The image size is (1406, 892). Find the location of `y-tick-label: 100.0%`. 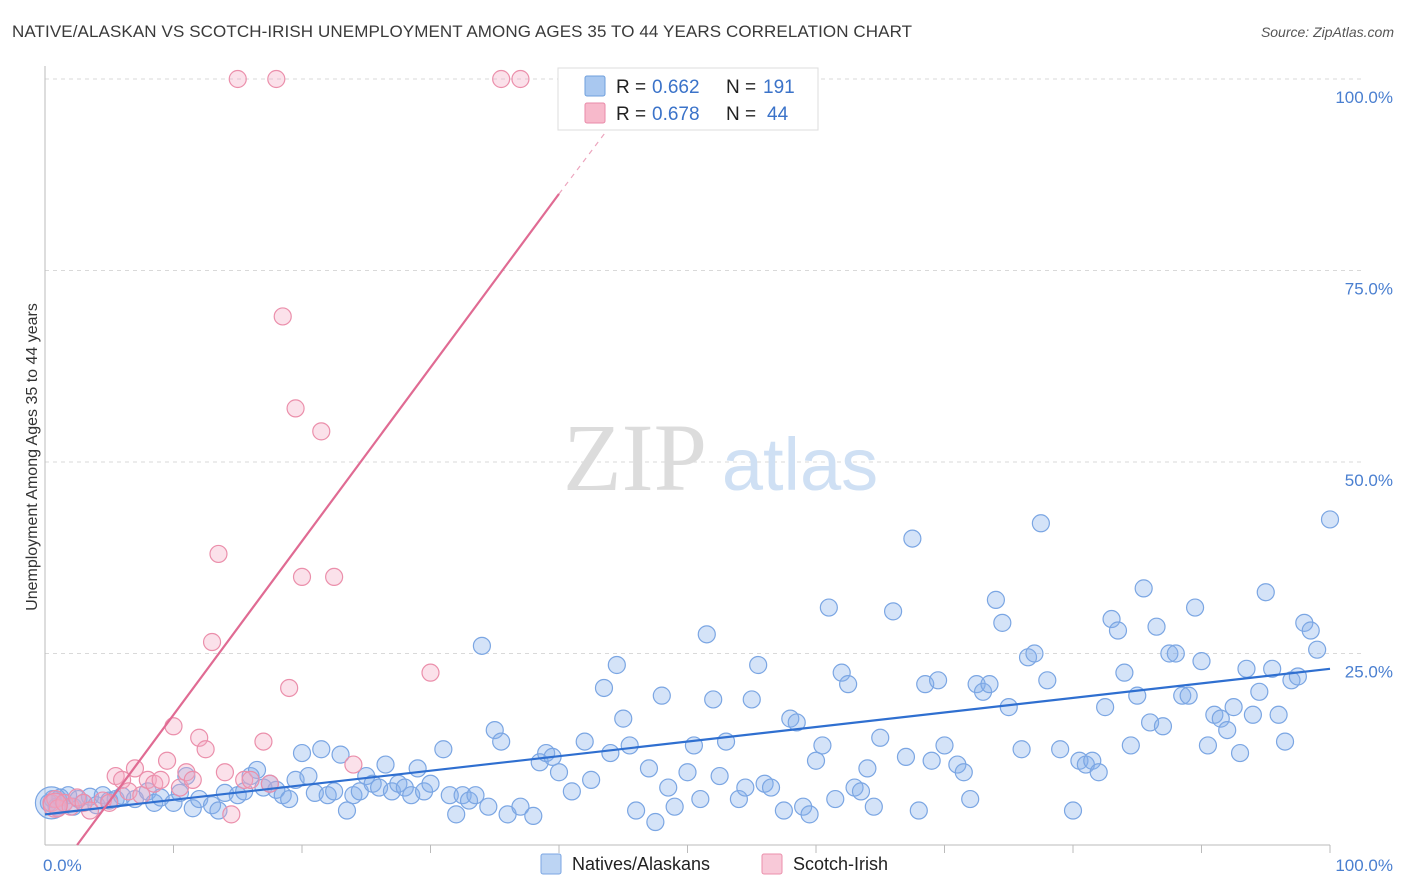

y-tick-label: 100.0% is located at coordinates (1364, 97).